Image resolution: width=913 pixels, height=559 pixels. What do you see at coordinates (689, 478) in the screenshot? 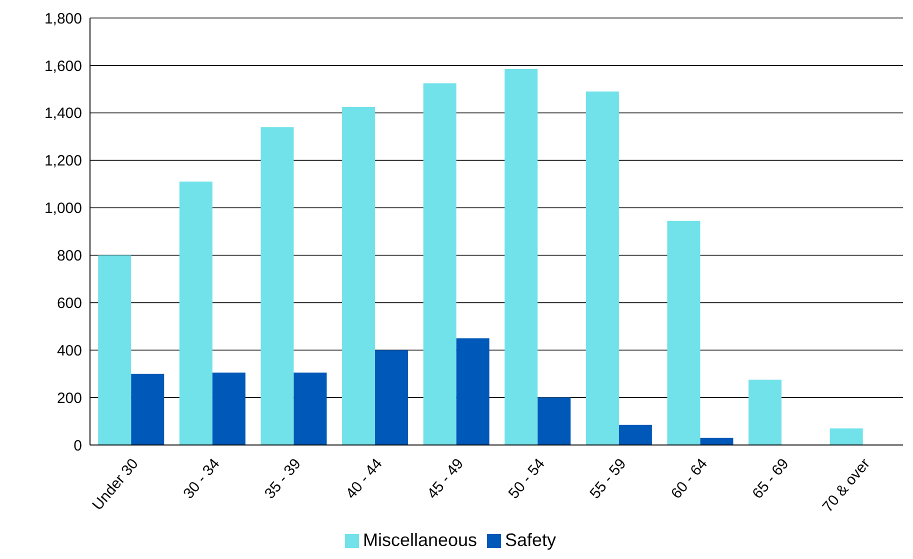
I see `x-tick-label: 60 - 64` at bounding box center [689, 478].